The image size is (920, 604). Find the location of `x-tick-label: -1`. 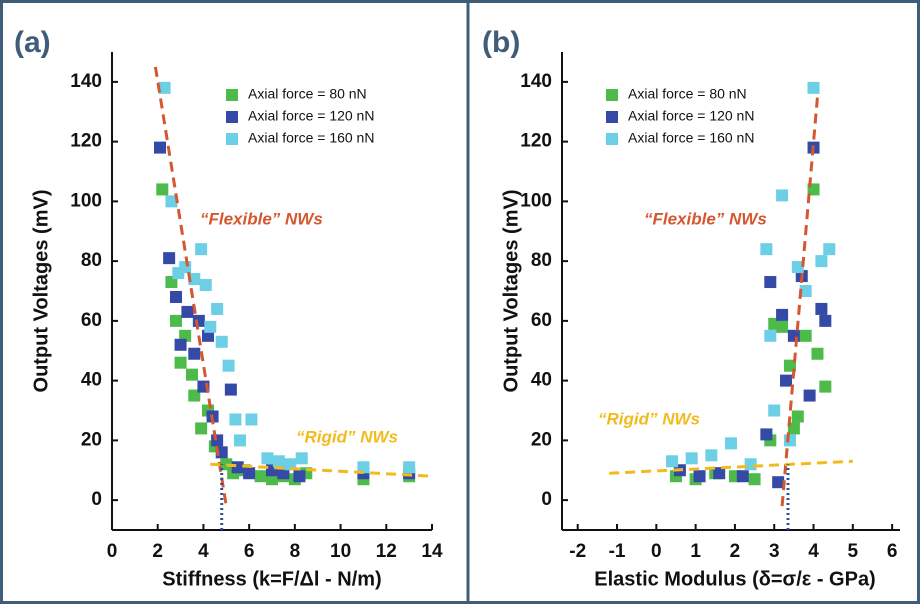

x-tick-label: -1 is located at coordinates (617, 551).